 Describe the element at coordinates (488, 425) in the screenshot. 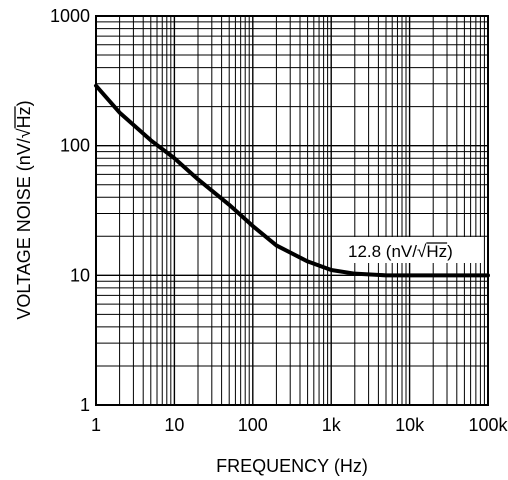

I see `x-tick-label: 100k` at that location.